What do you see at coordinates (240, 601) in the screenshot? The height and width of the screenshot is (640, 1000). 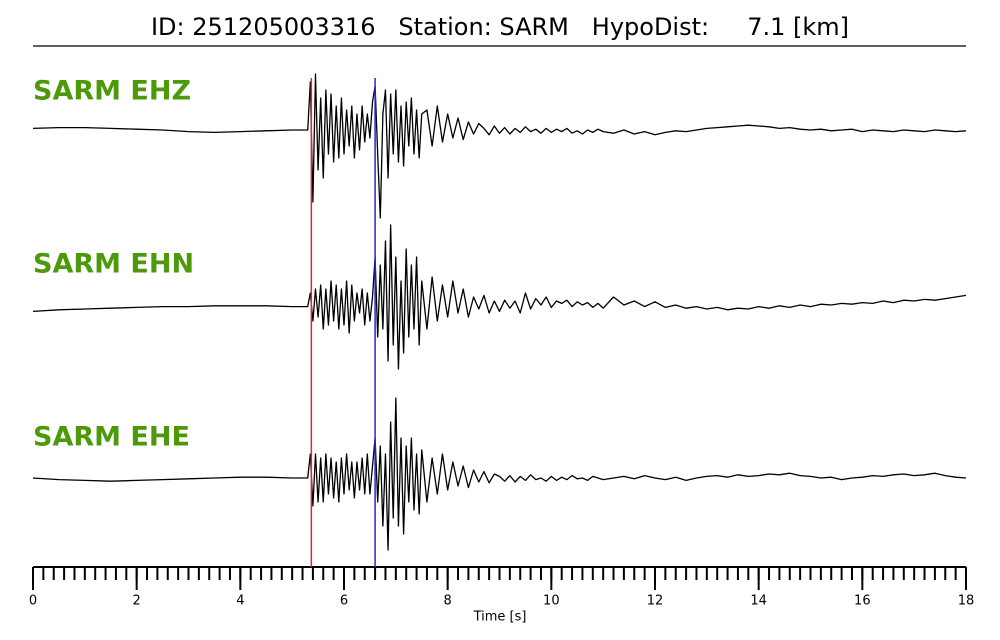 I see `x-tick-label: 4` at bounding box center [240, 601].